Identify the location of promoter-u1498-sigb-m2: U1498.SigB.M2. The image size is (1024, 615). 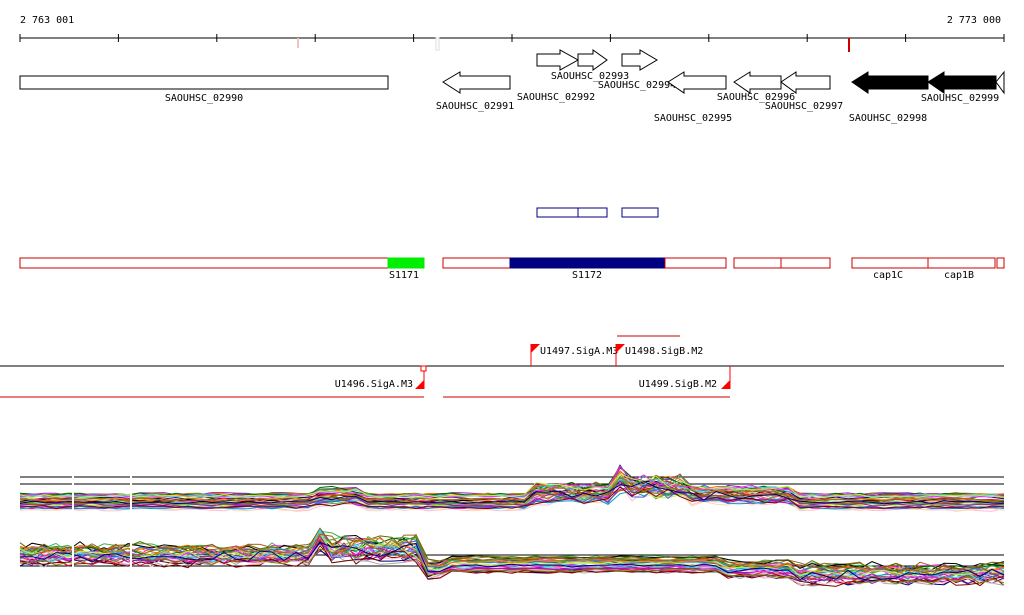
(659, 355).